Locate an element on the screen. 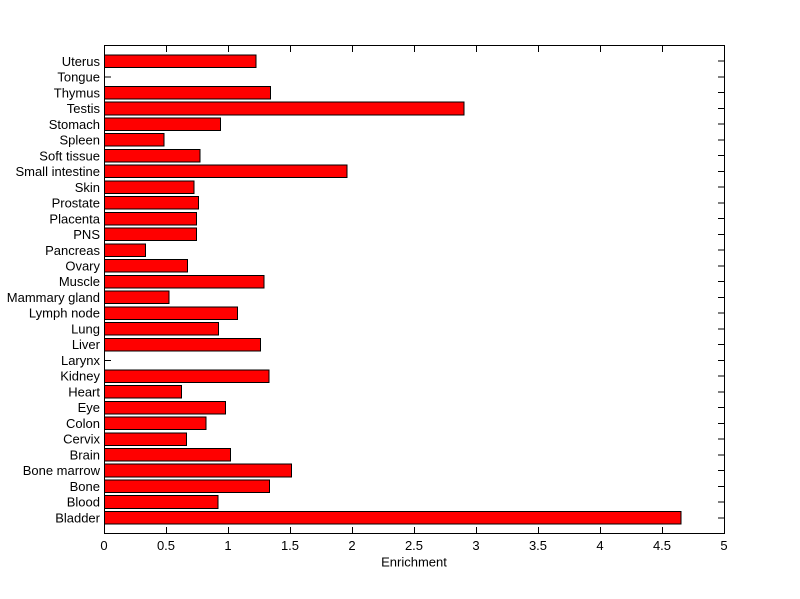  svg-text: 1.5 is located at coordinates (290, 545).